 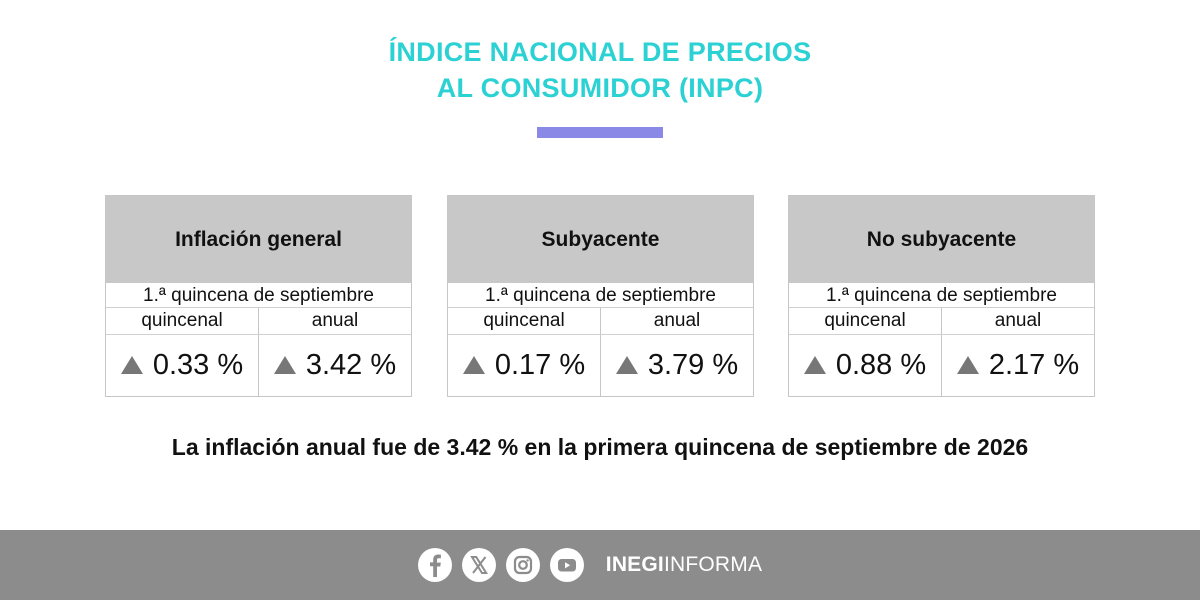 I want to click on annual-value-cell: 3.79 %, so click(x=676, y=365).